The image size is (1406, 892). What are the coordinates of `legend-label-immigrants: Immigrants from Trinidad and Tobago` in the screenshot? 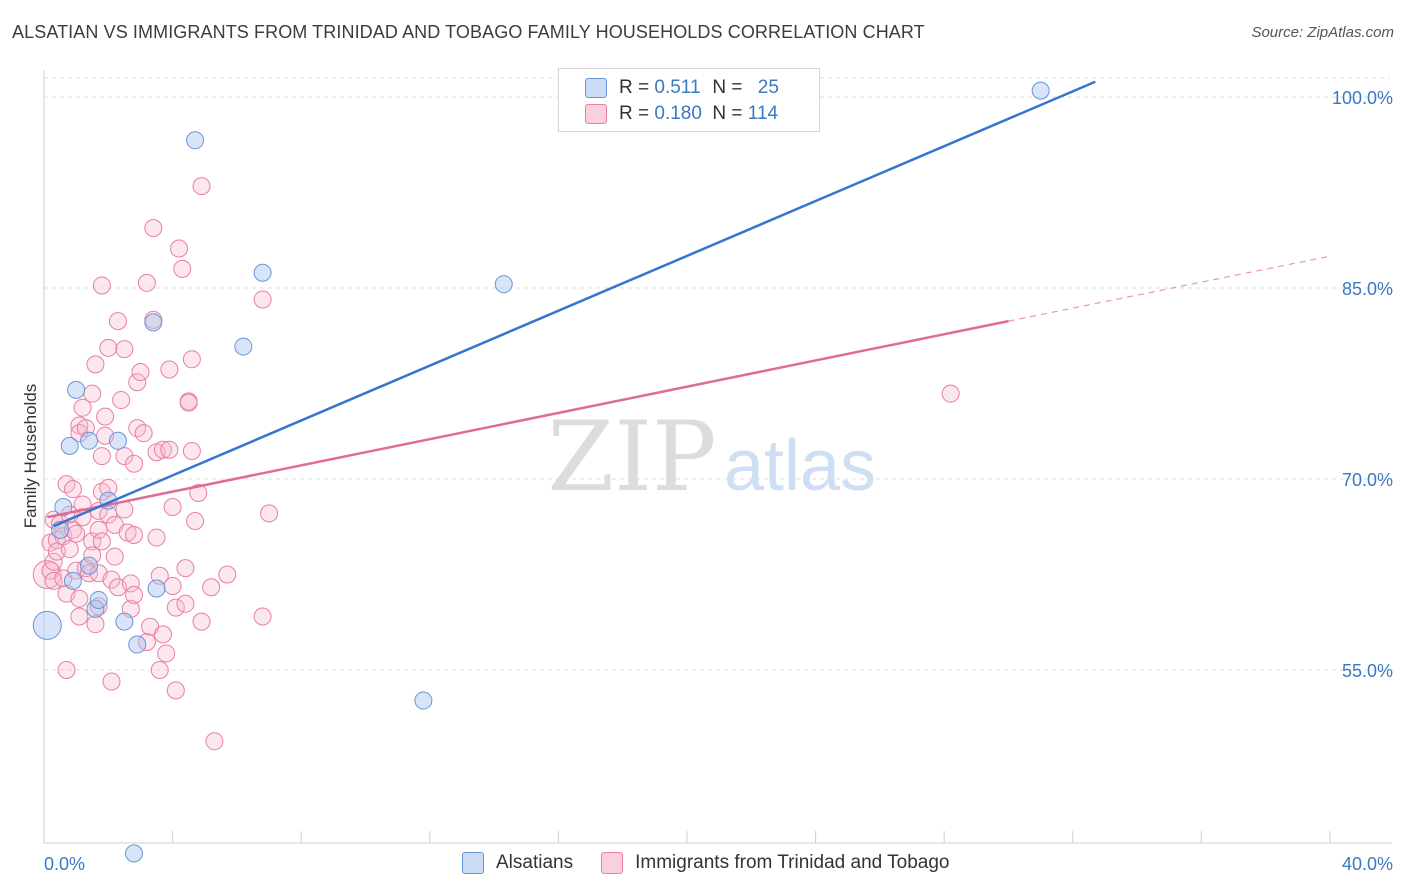 It's located at (792, 862).